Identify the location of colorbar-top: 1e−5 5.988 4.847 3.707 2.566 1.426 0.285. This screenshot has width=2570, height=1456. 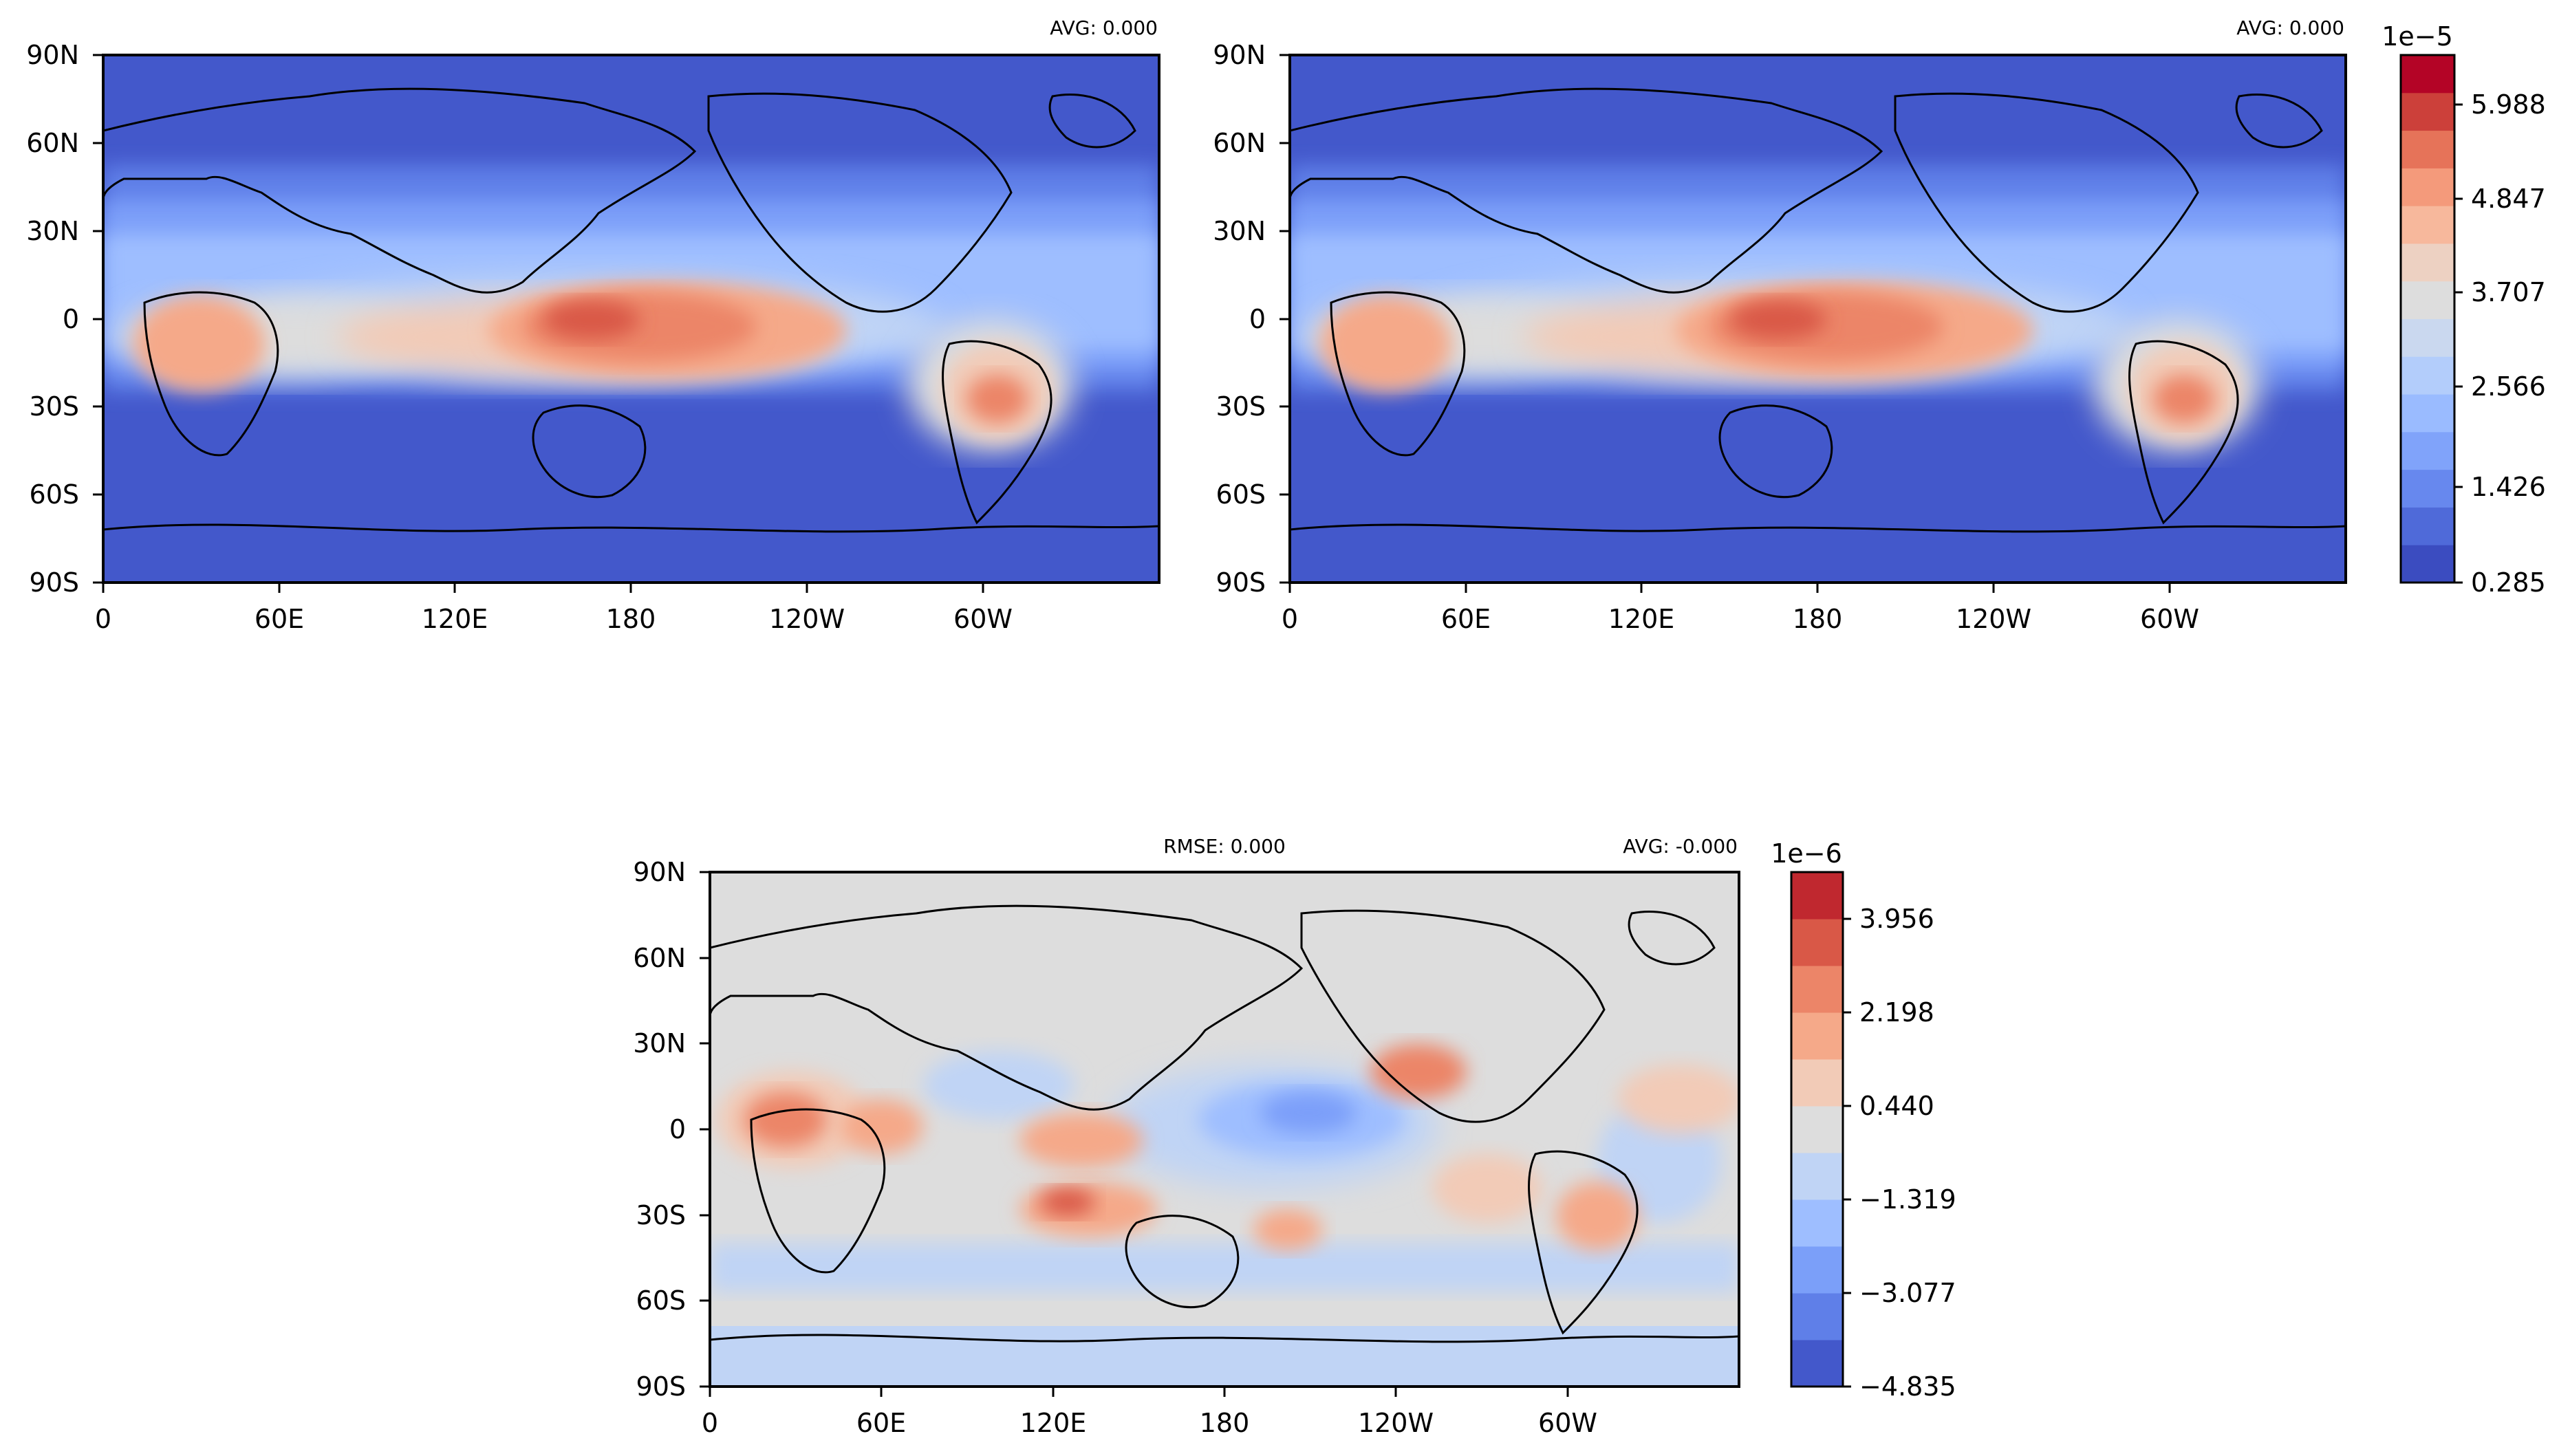
(2464, 309).